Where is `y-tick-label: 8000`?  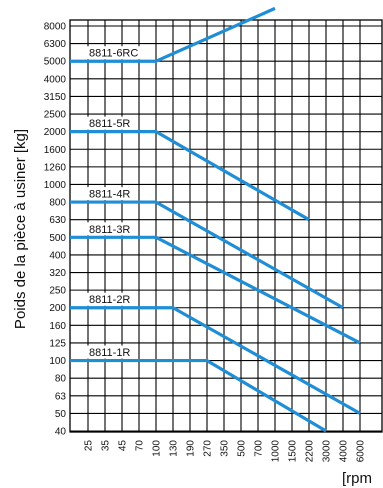 y-tick-label: 8000 is located at coordinates (55, 27).